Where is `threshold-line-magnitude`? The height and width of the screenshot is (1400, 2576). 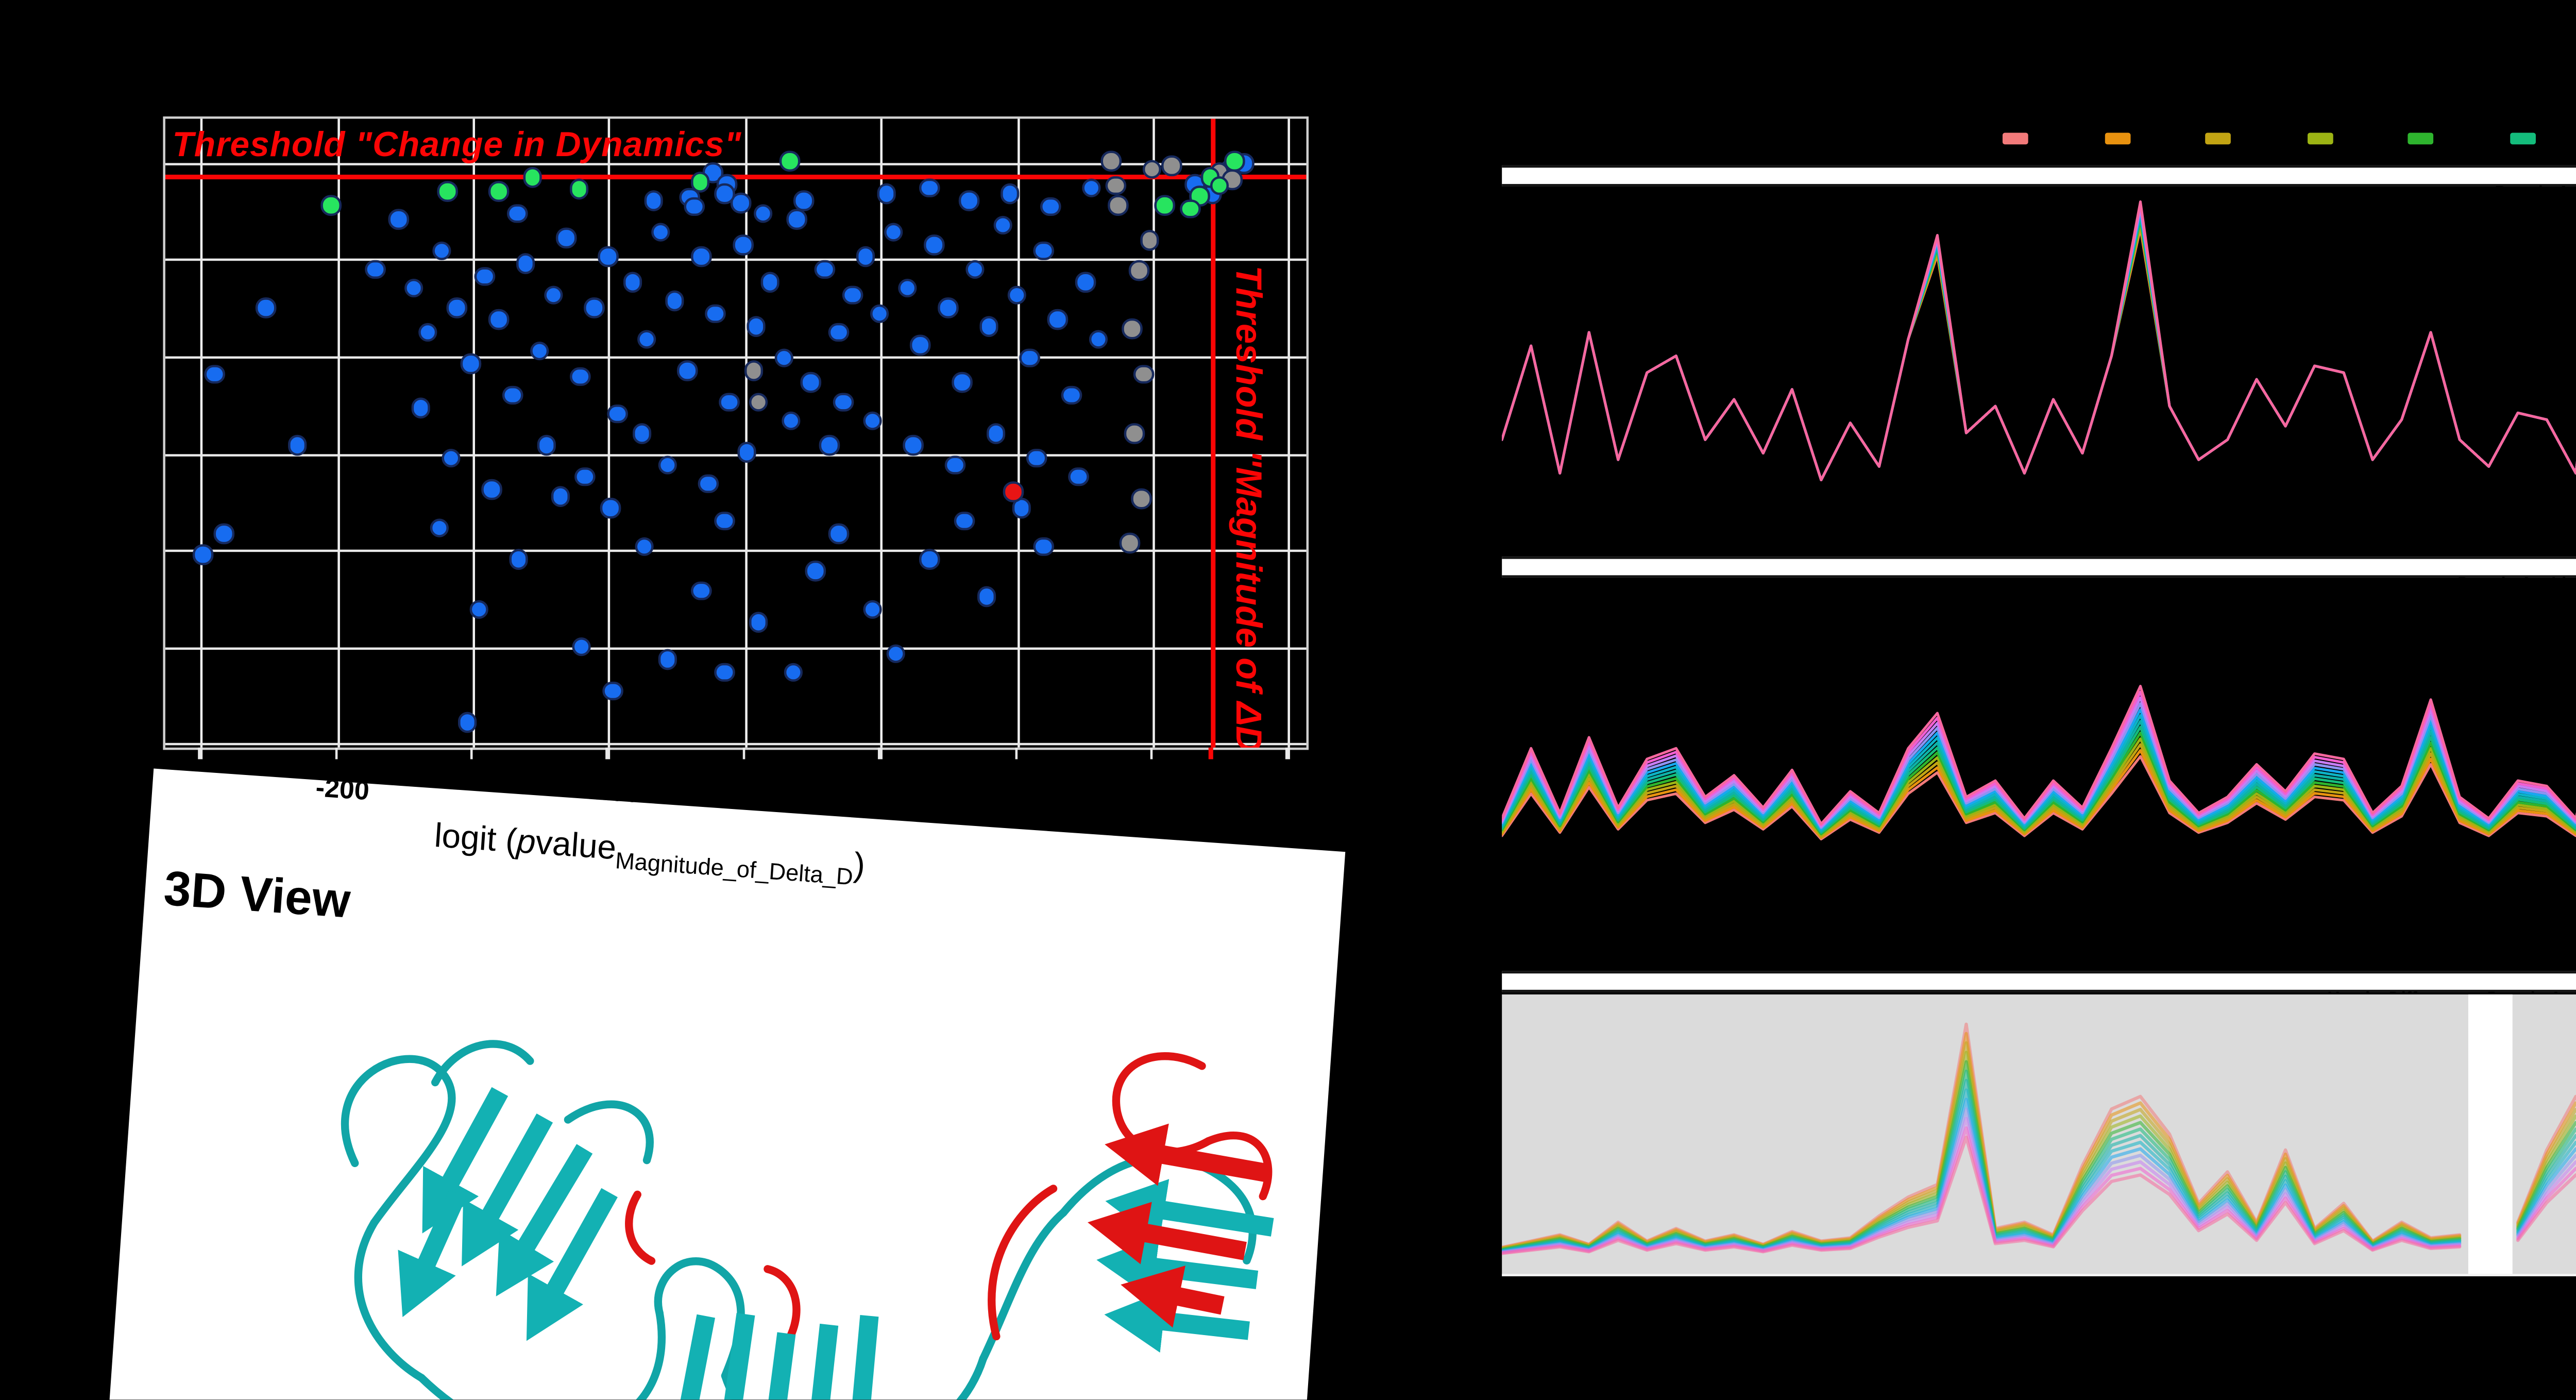 threshold-line-magnitude is located at coordinates (1212, 433).